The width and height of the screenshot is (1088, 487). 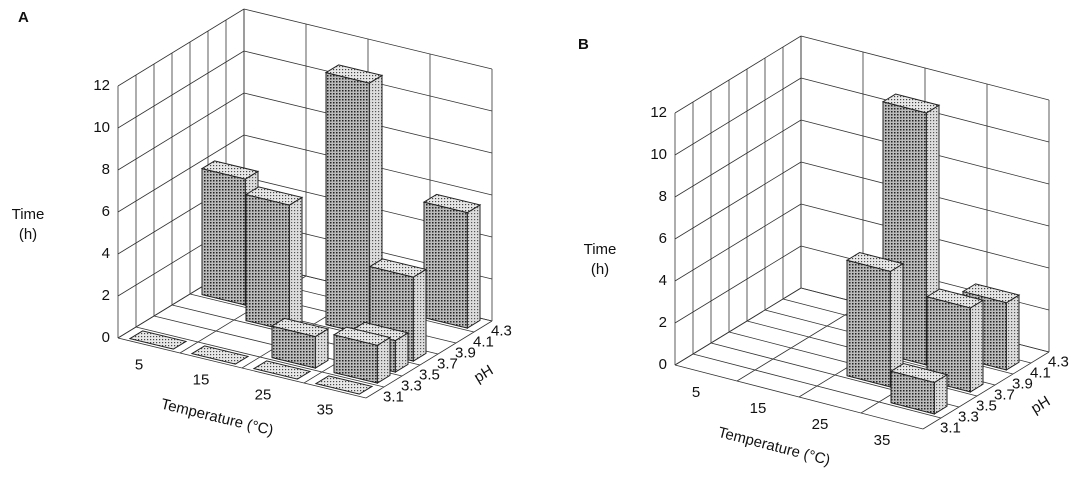 What do you see at coordinates (23, 17) in the screenshot?
I see `panel-label: A` at bounding box center [23, 17].